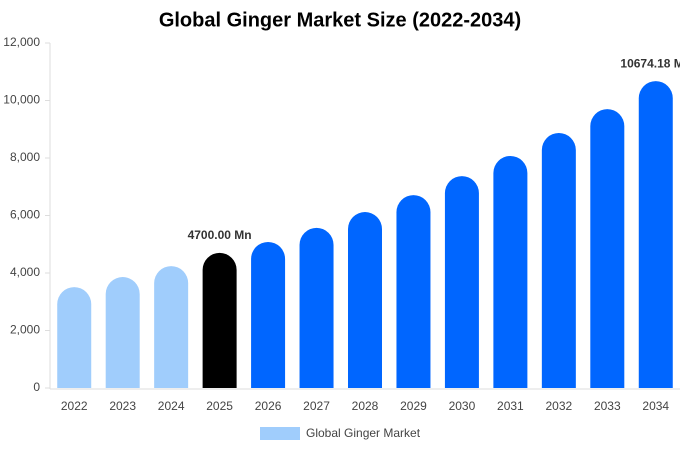  I want to click on x-tick-label: 2025, so click(219, 406).